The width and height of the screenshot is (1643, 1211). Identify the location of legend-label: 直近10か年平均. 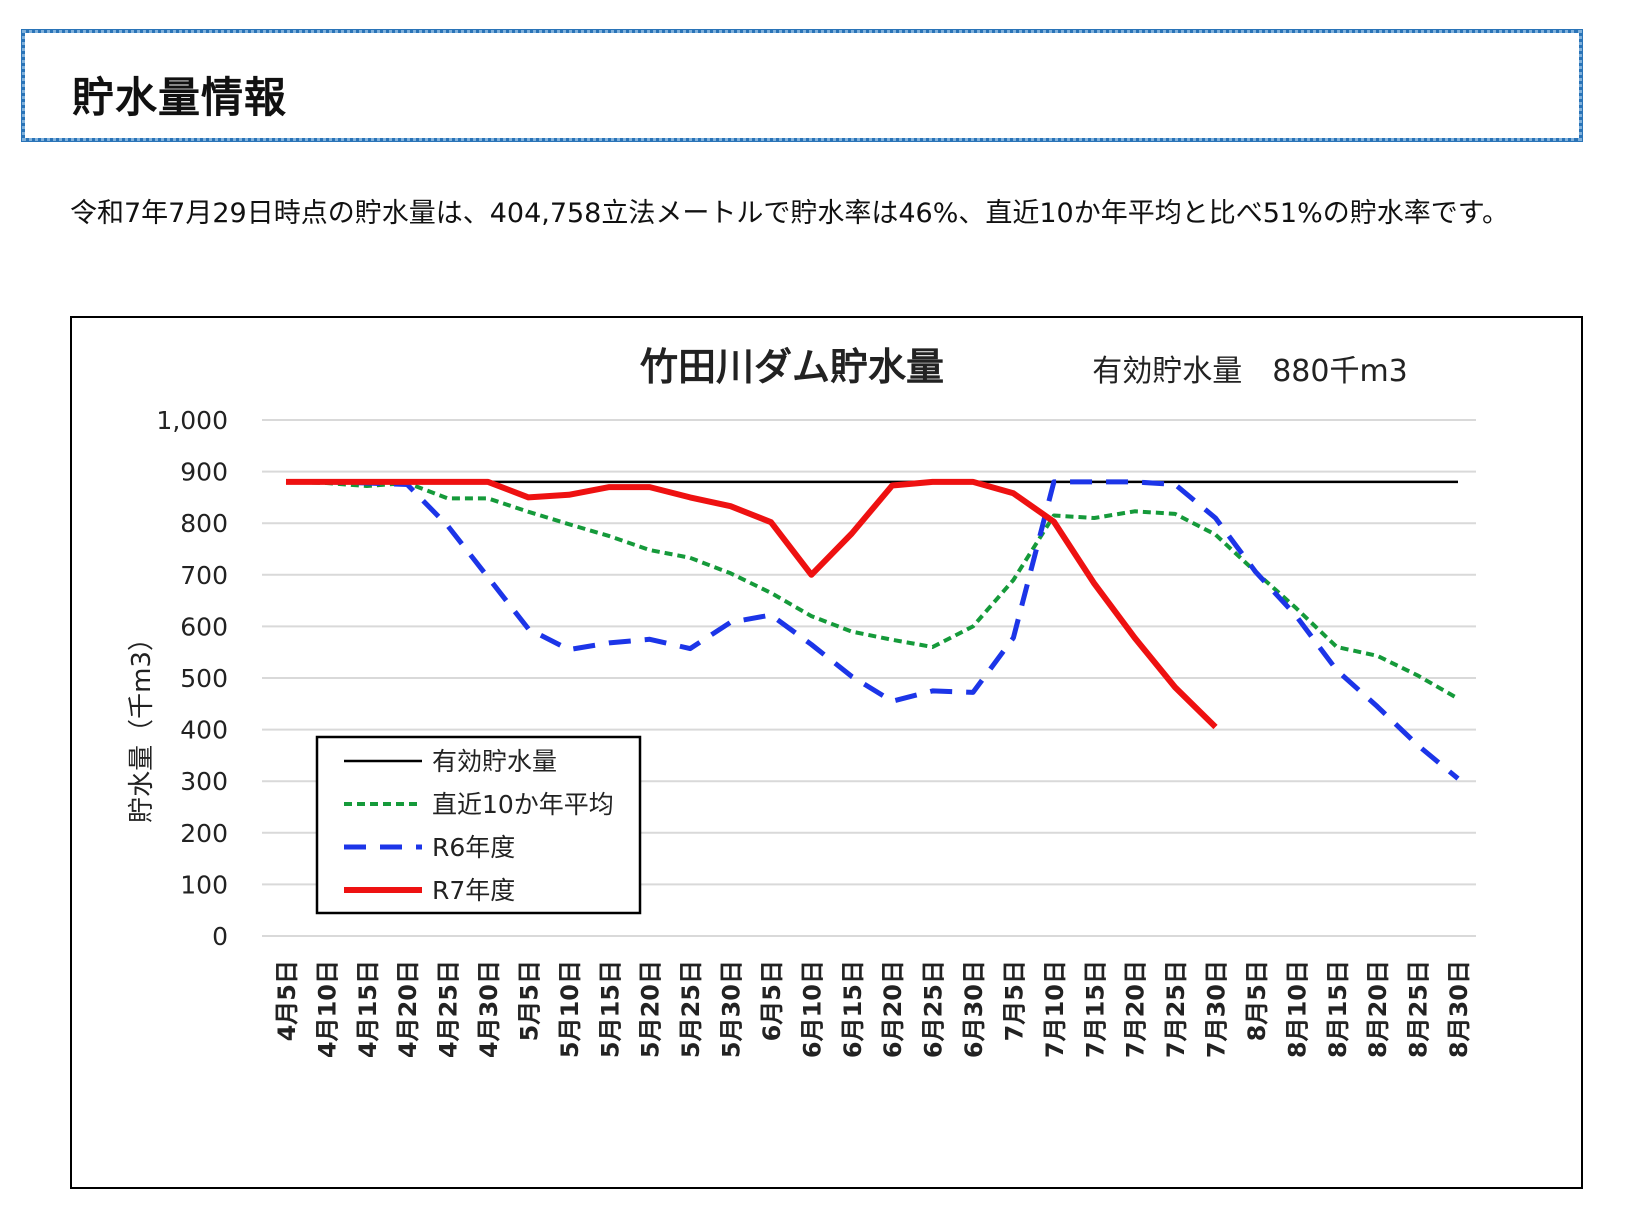
(523, 804).